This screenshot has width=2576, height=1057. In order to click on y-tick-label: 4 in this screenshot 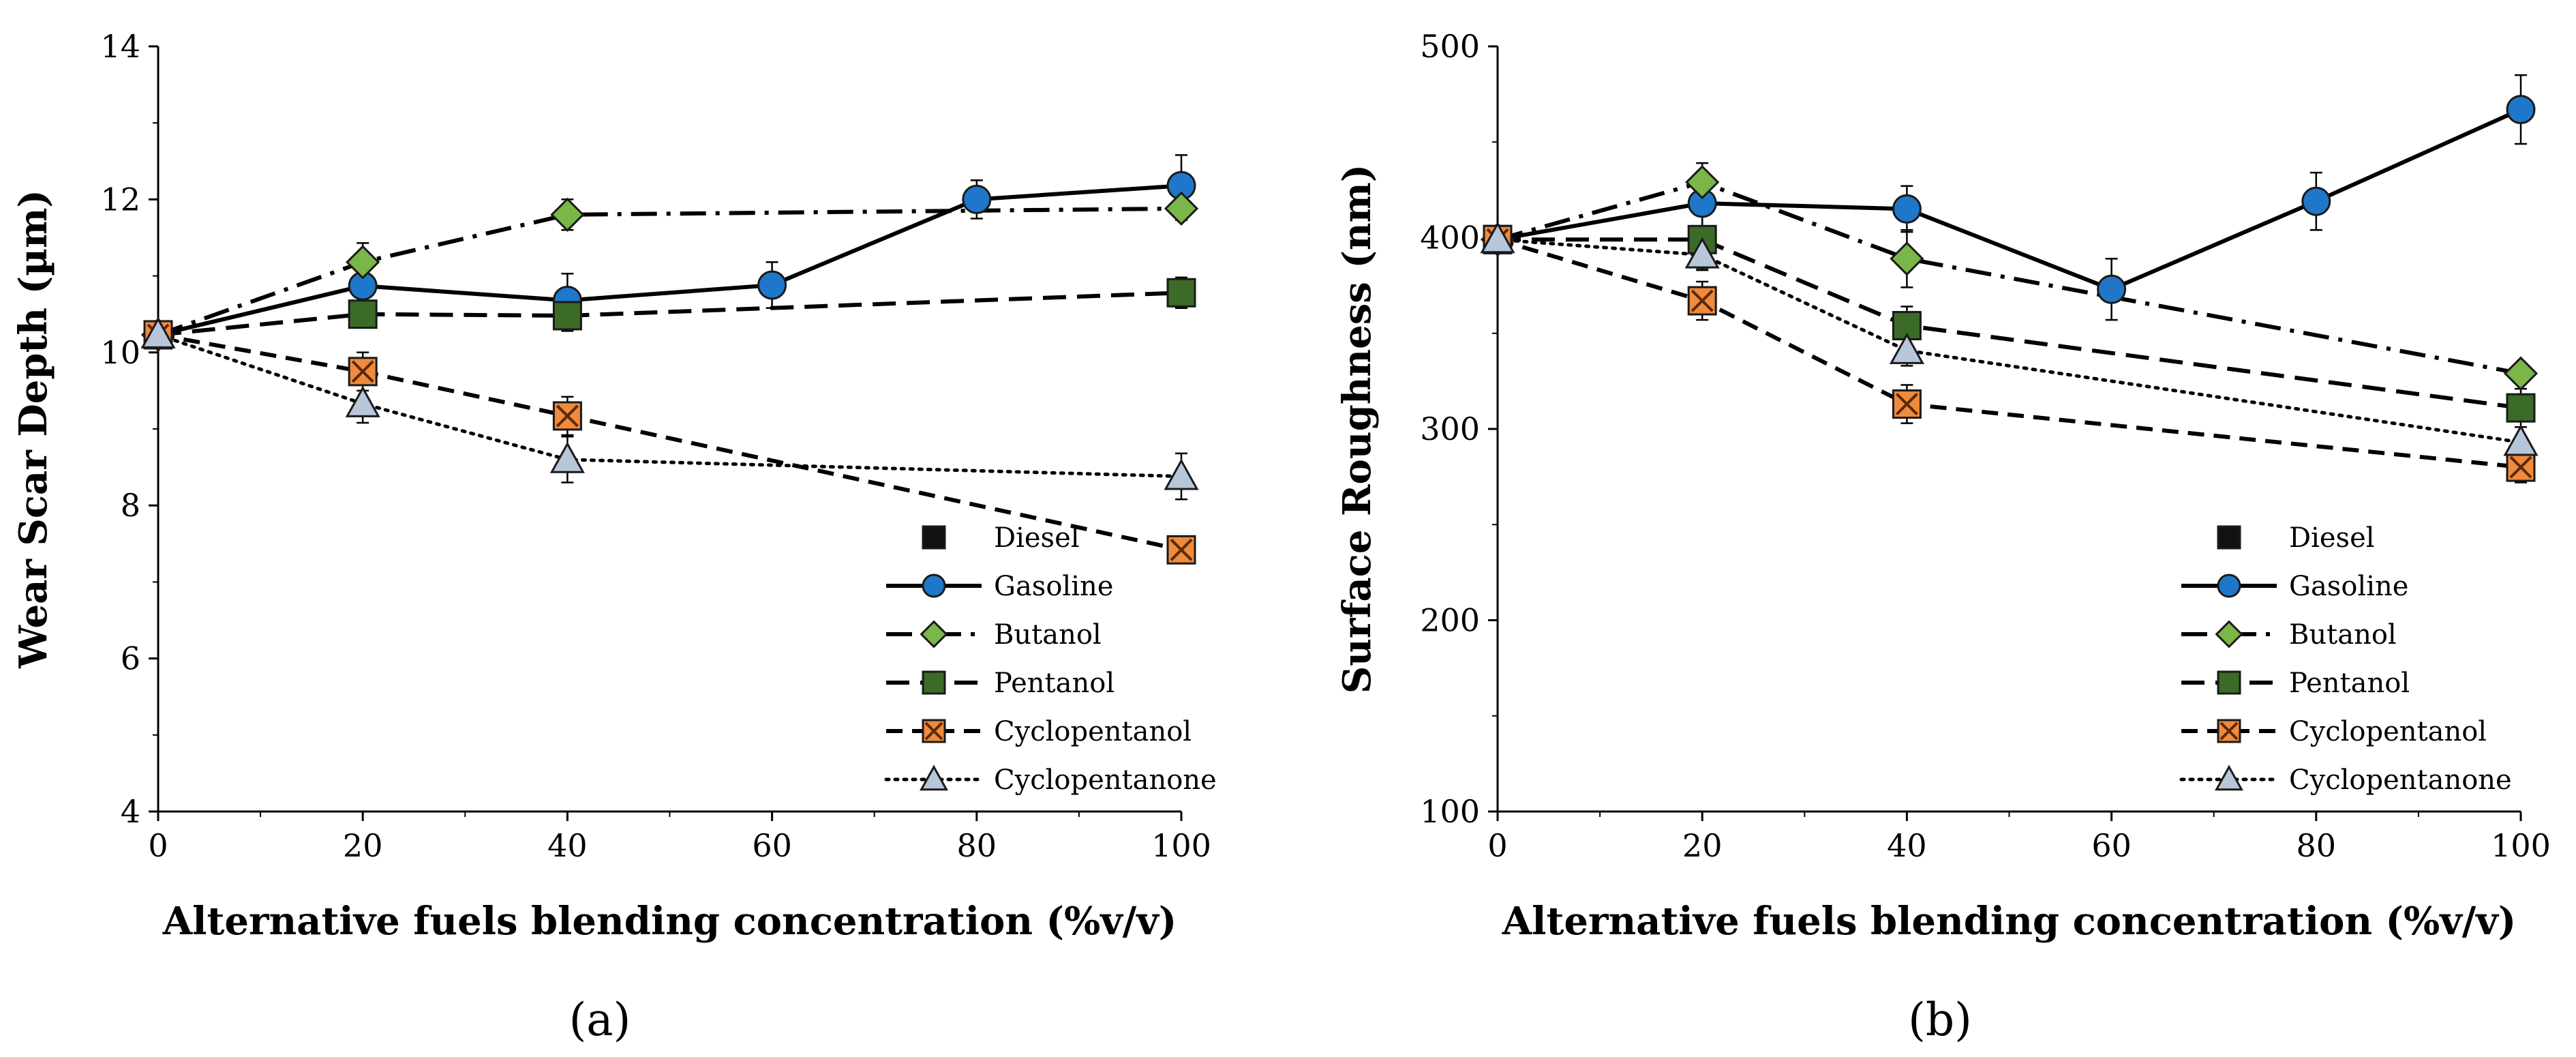, I will do `click(130, 811)`.